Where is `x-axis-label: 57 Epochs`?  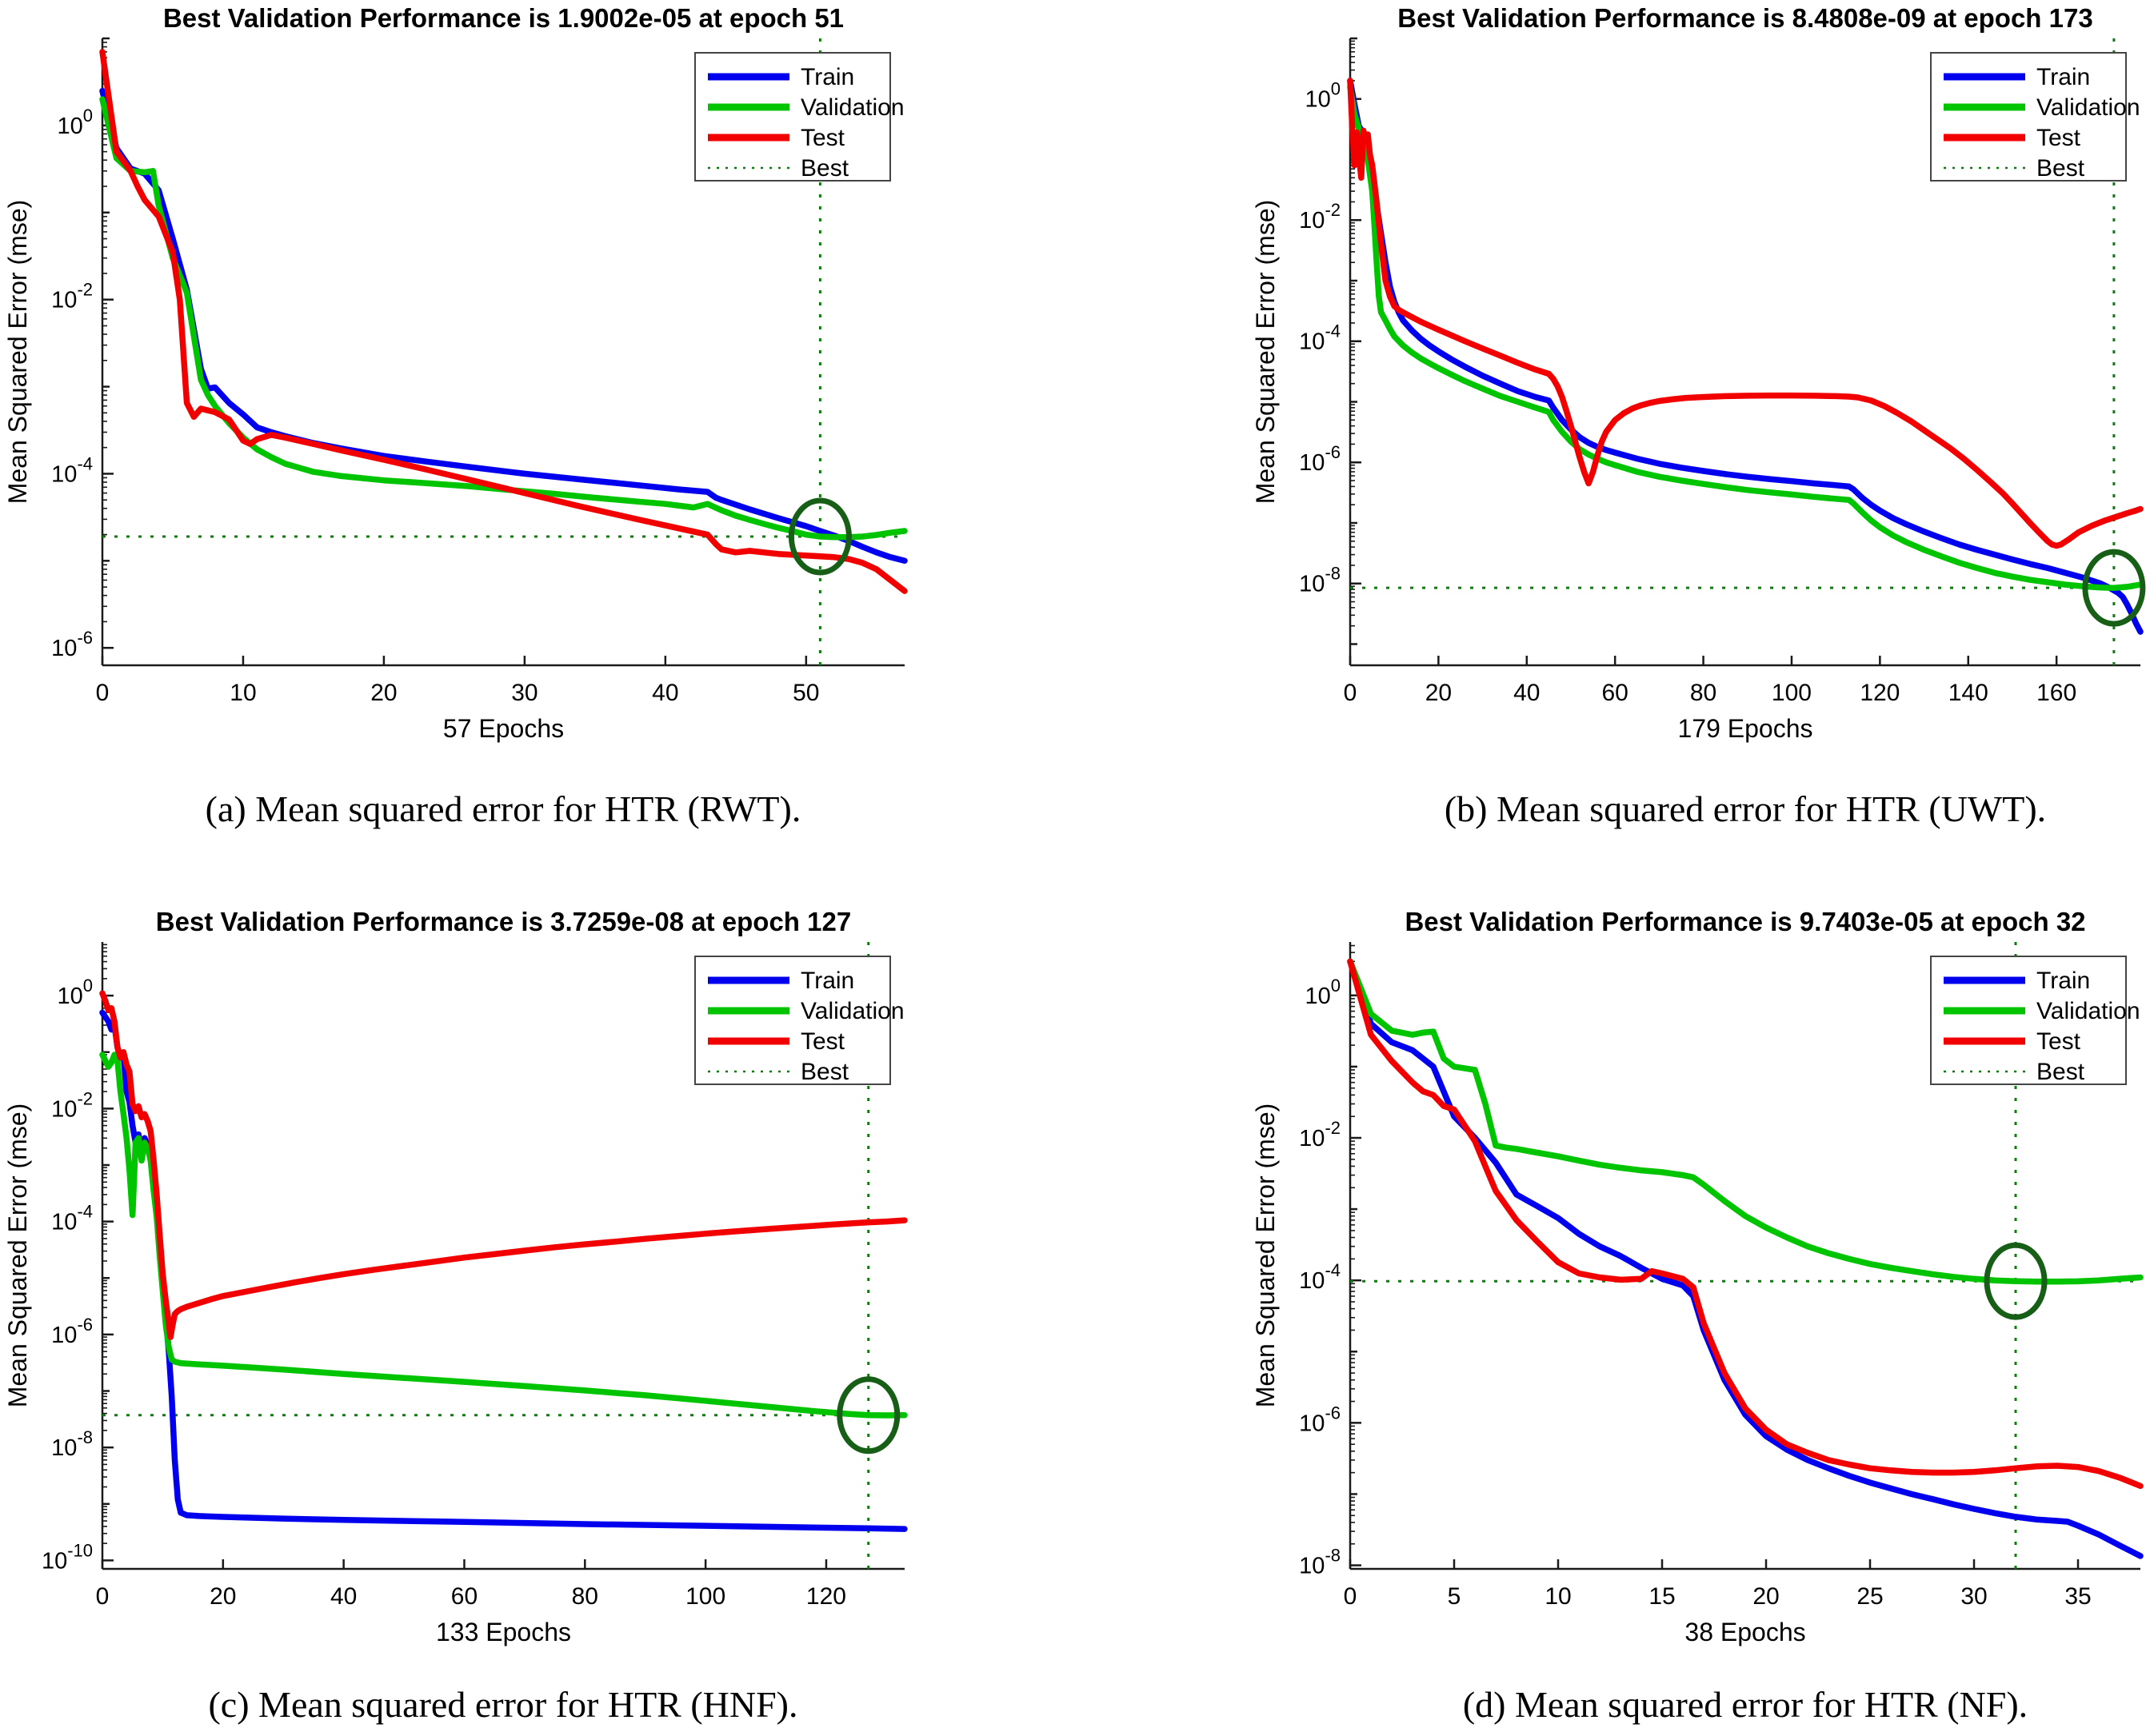 x-axis-label: 57 Epochs is located at coordinates (503, 728).